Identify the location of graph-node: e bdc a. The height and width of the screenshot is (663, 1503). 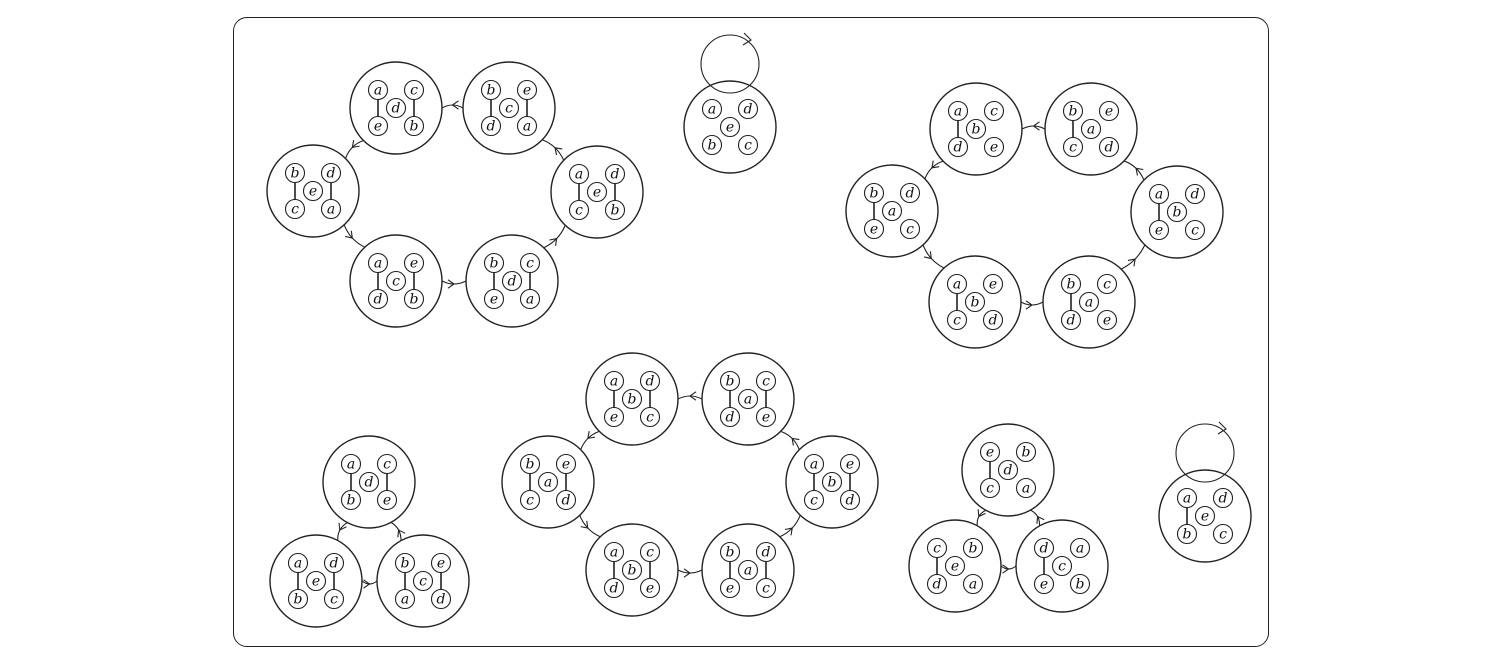
(1008, 470).